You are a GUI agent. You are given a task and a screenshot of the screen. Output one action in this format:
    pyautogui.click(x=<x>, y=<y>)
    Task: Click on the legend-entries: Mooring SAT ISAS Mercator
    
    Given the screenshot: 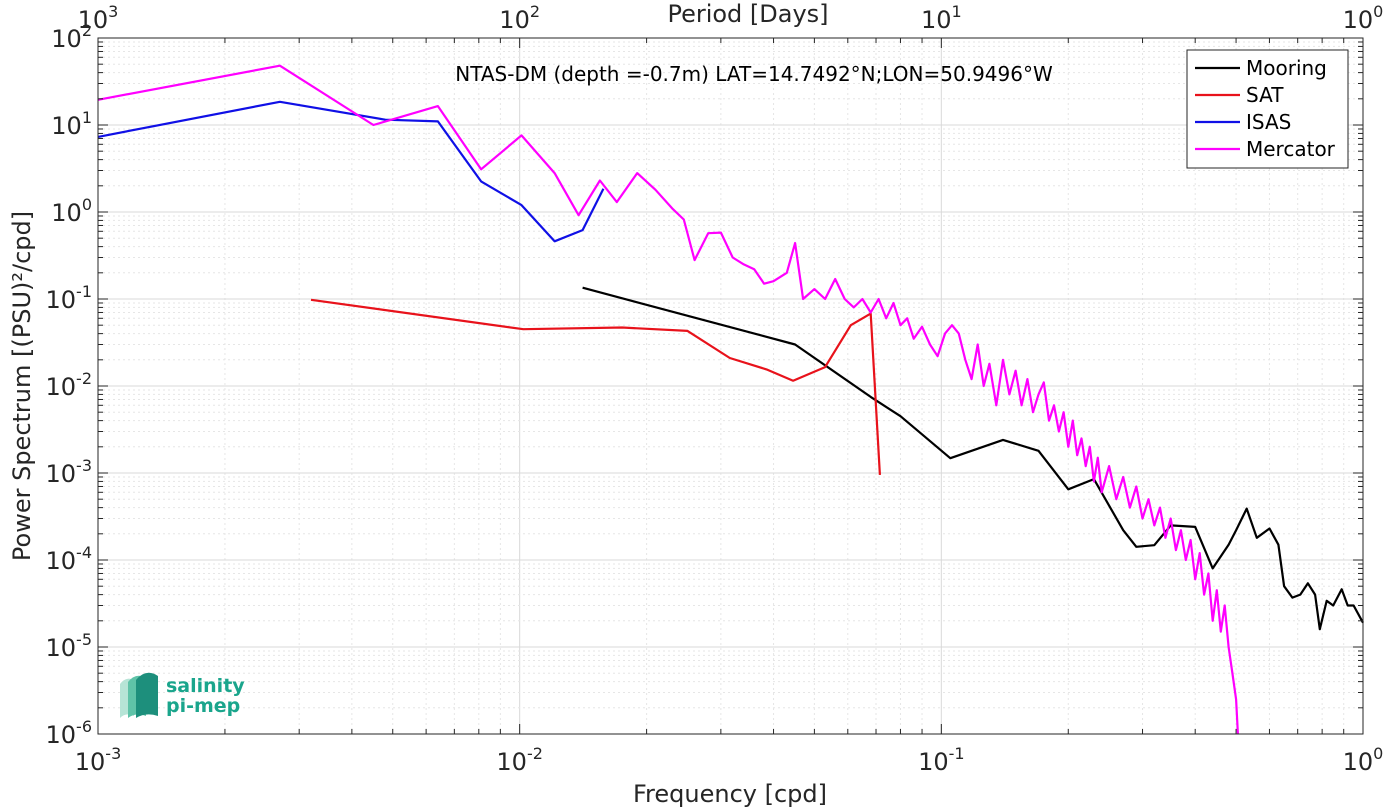 What is the action you would take?
    pyautogui.click(x=1265, y=108)
    